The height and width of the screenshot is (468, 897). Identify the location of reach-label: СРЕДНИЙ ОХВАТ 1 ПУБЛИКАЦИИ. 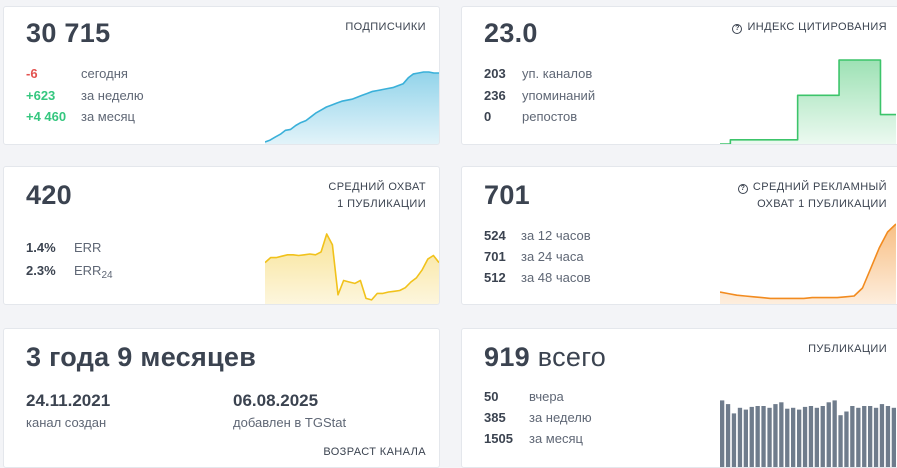
(377, 196).